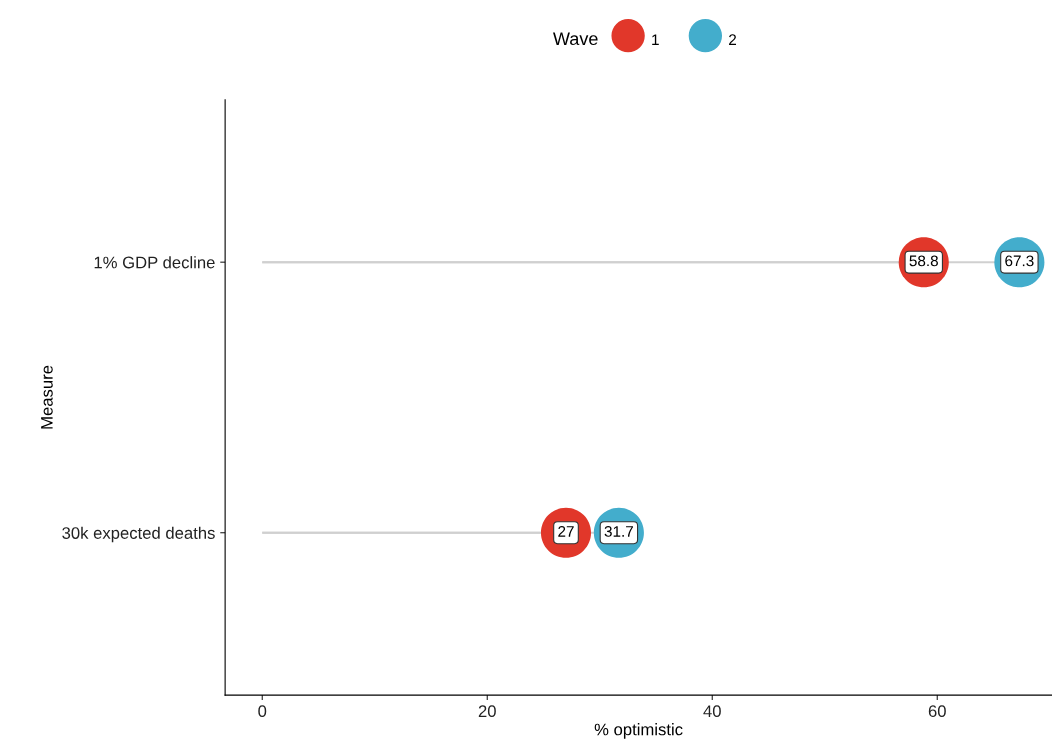 The image size is (1052, 745). I want to click on data-label: 31.7, so click(618, 531).